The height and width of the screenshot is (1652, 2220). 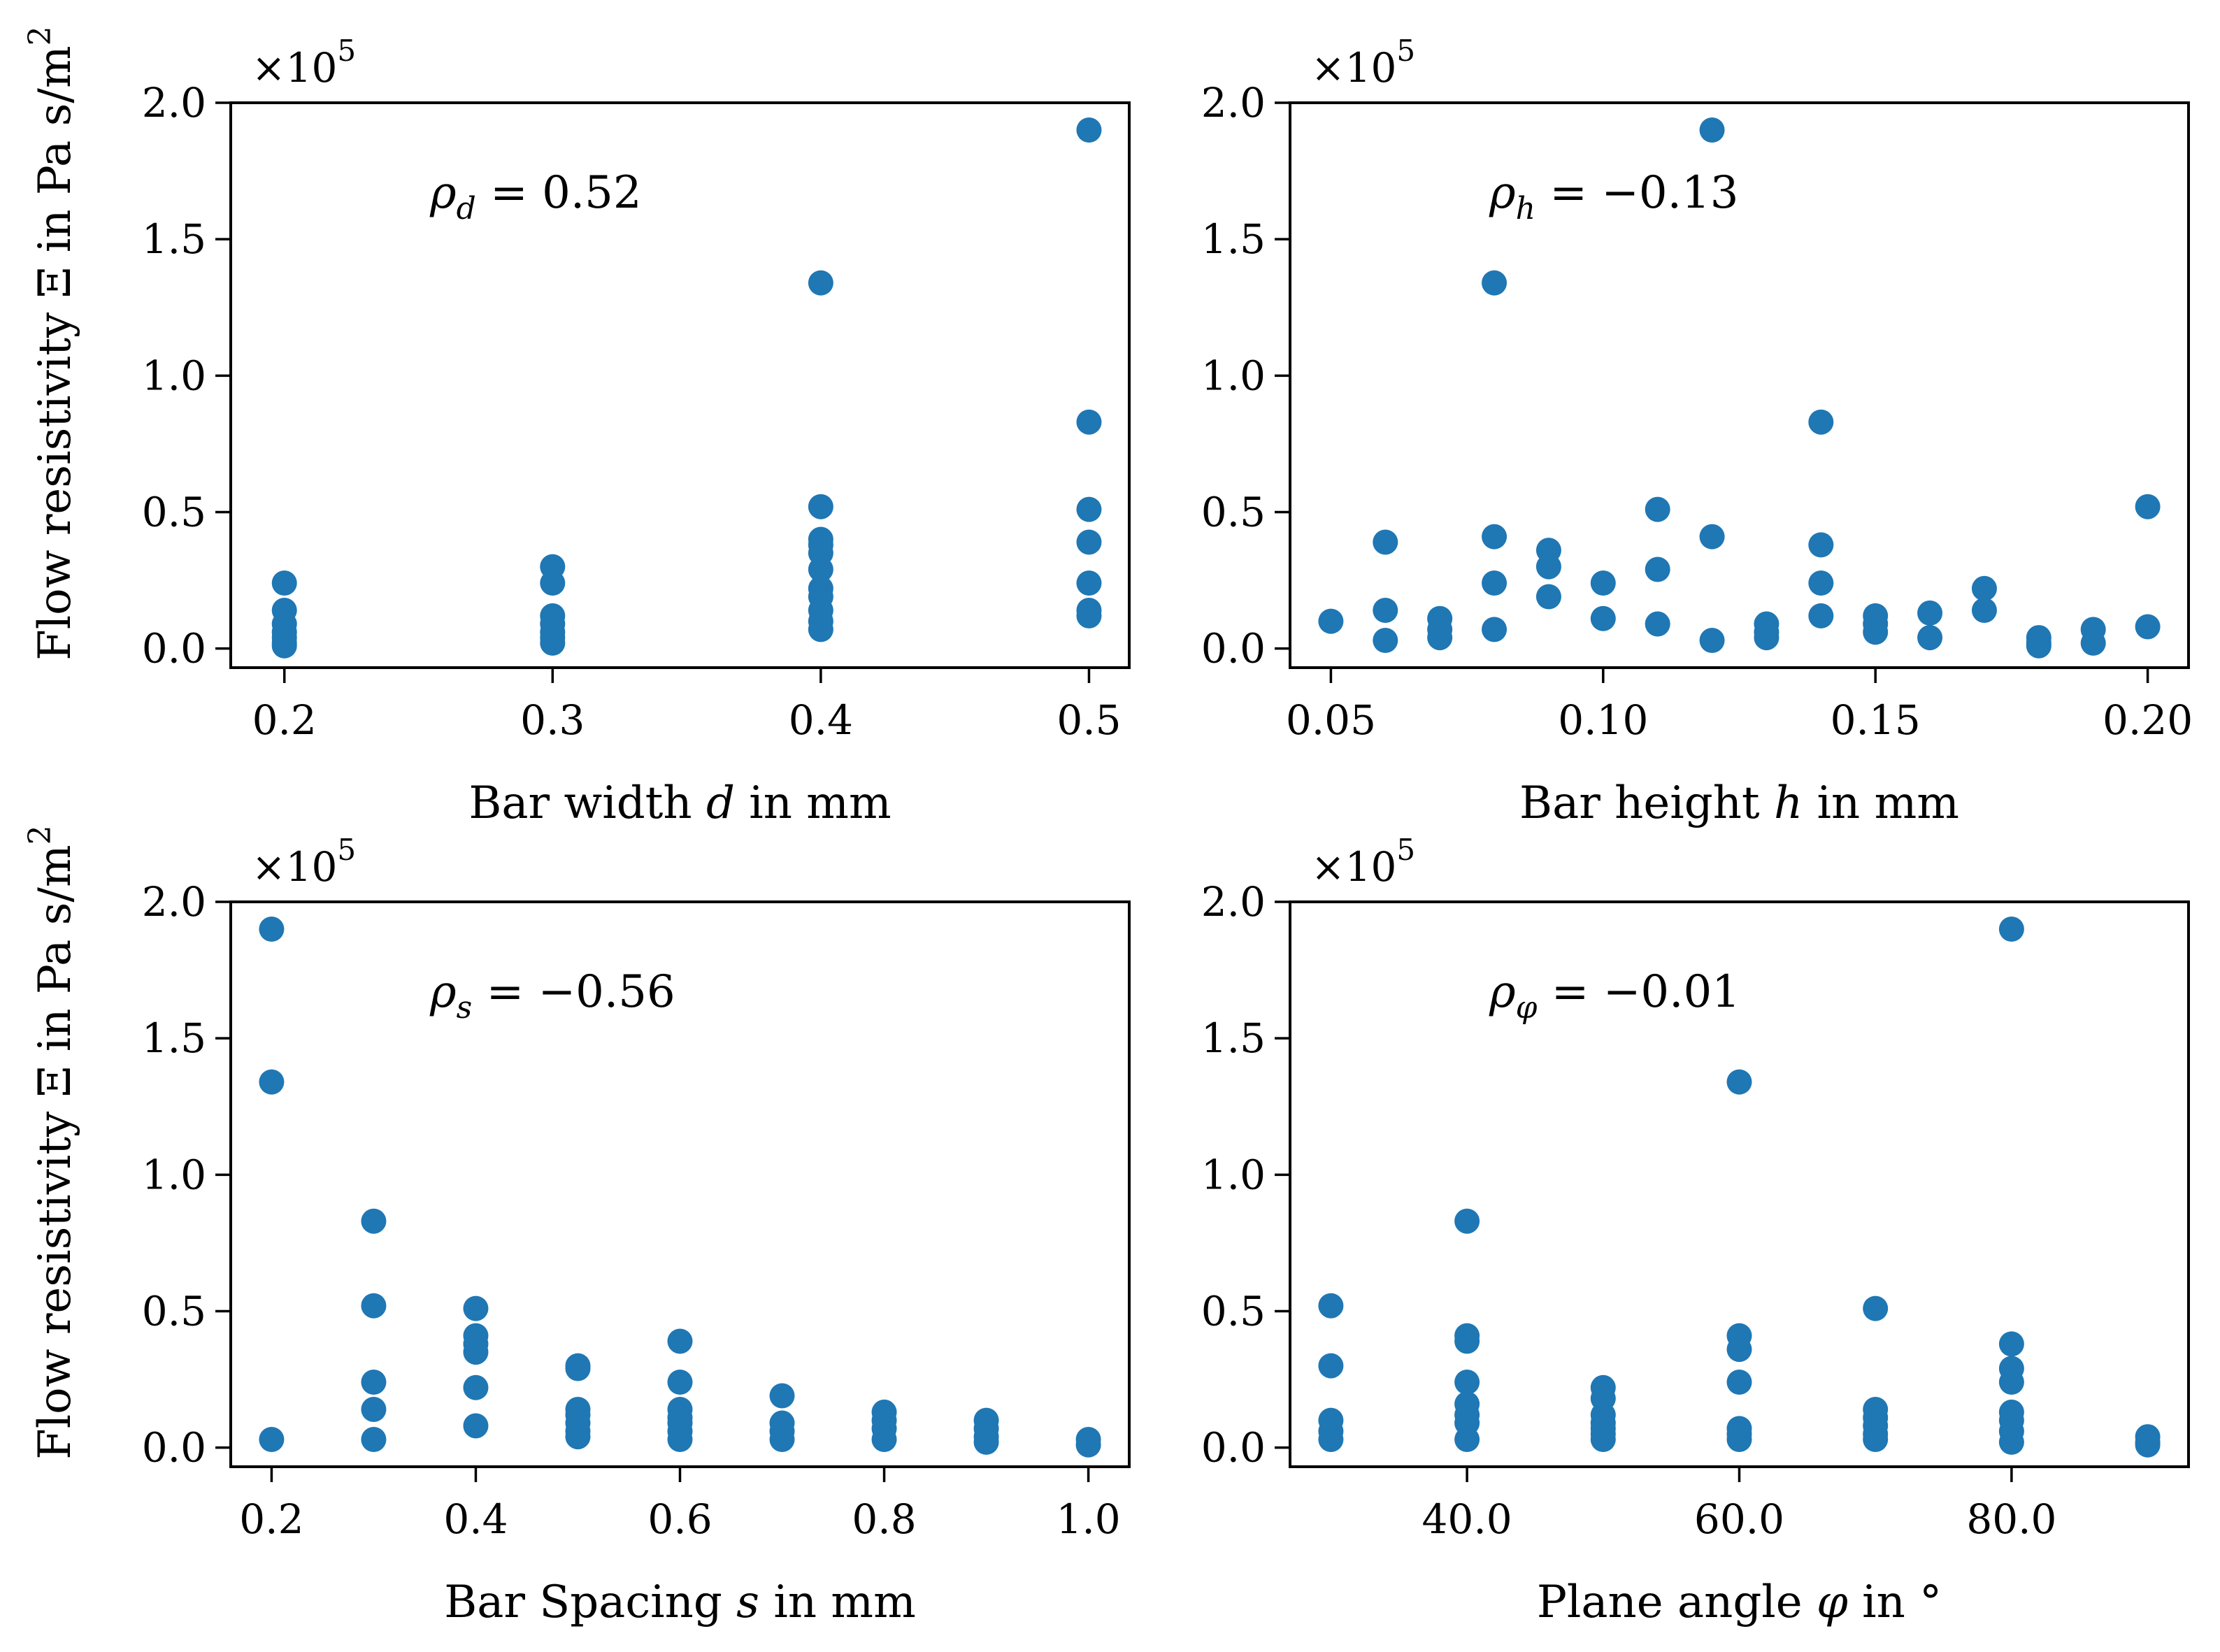 I want to click on correlation-annotation: ρh = −0.13, so click(x=1613, y=197).